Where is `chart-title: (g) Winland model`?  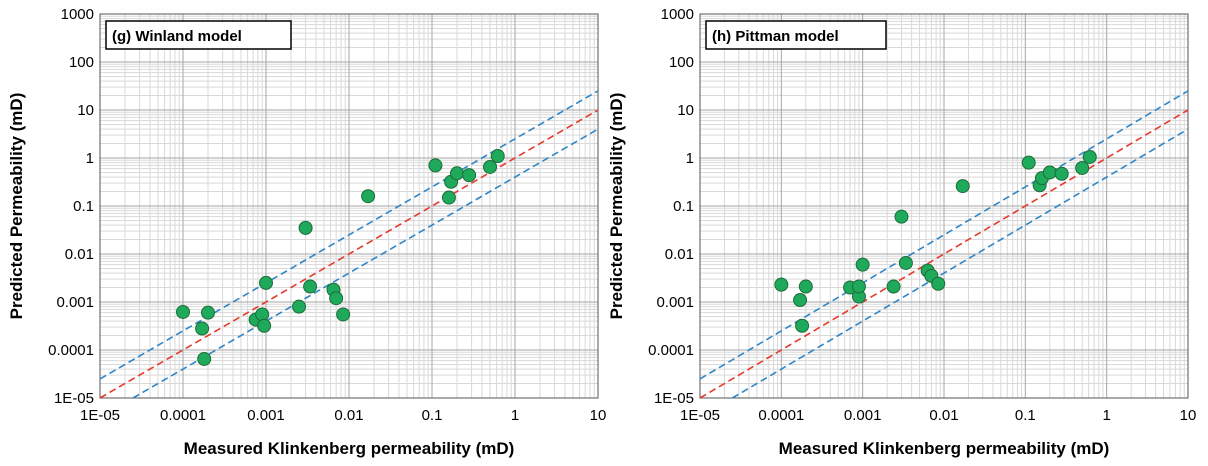 chart-title: (g) Winland model is located at coordinates (177, 36).